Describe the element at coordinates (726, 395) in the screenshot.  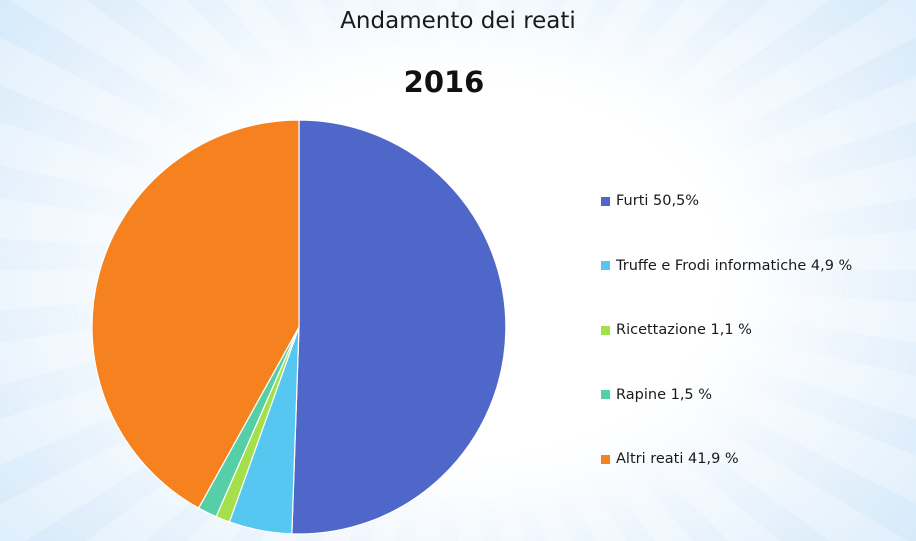
I see `legend-item-3: Rapine 1,5 %` at that location.